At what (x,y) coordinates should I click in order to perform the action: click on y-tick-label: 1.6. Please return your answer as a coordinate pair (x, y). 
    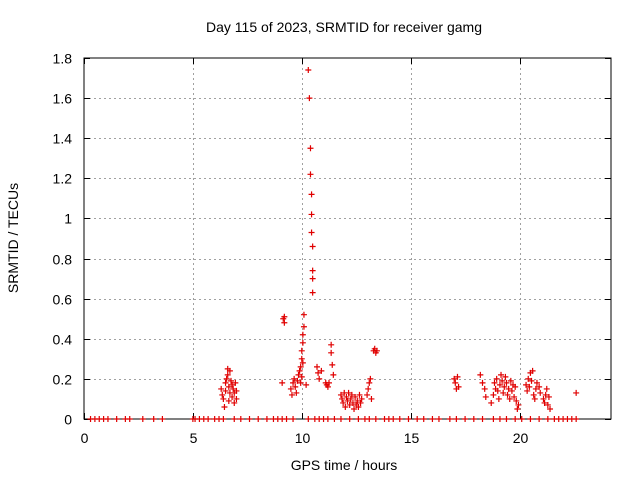
    Looking at the image, I should click on (63, 99).